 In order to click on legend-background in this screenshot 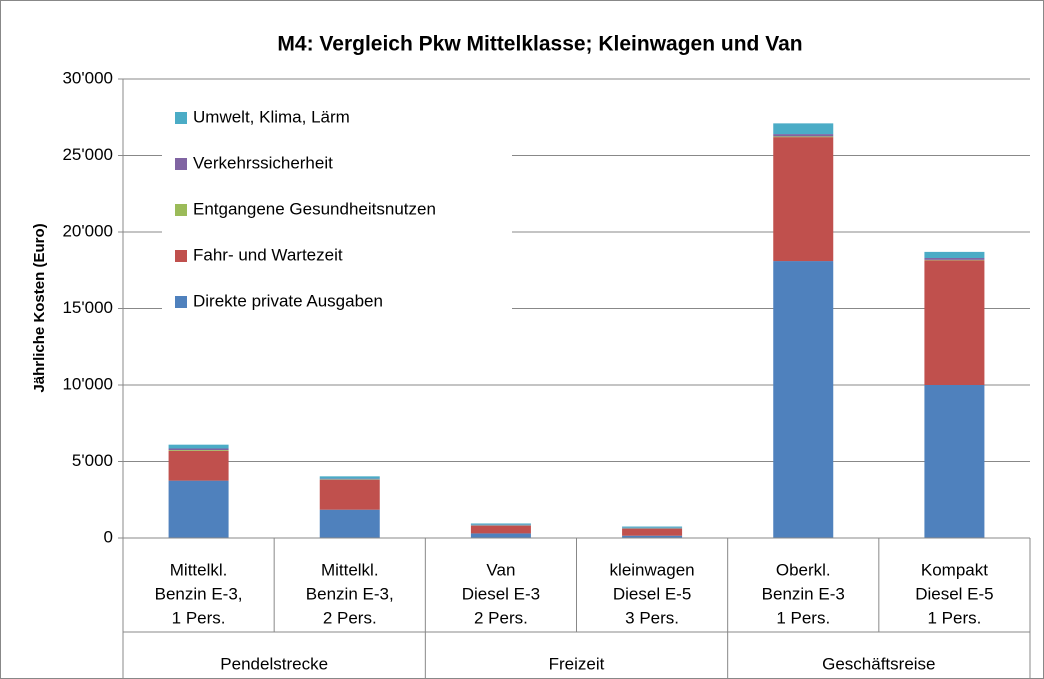, I will do `click(337, 208)`.